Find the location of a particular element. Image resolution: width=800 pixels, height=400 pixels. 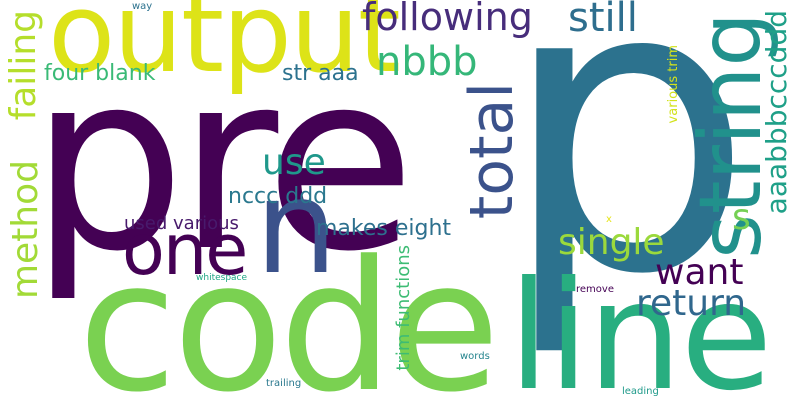

word-str-aaa: str aaa is located at coordinates (320, 73).